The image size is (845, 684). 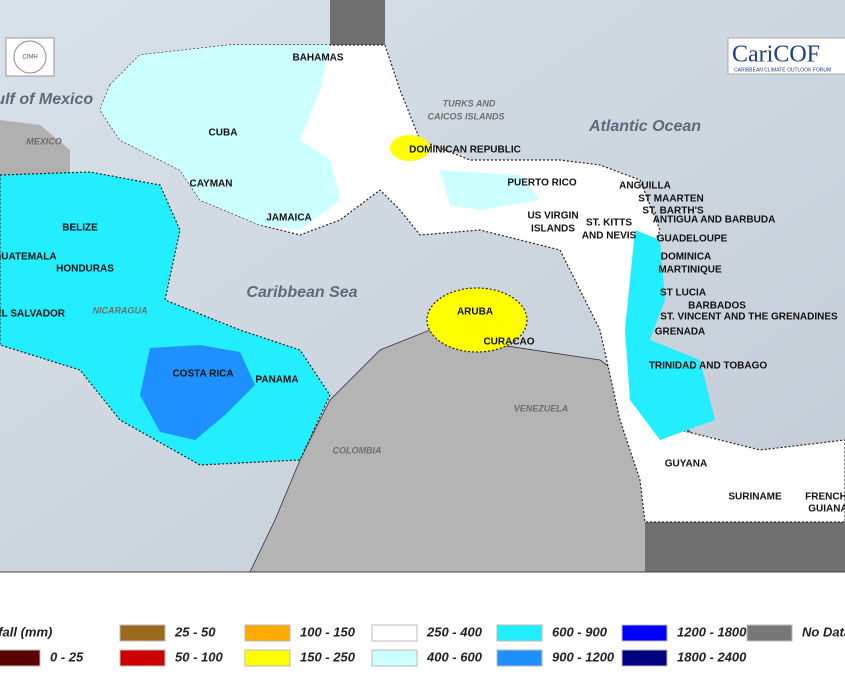 I want to click on legend-label: 0 - 25, so click(x=67, y=656).